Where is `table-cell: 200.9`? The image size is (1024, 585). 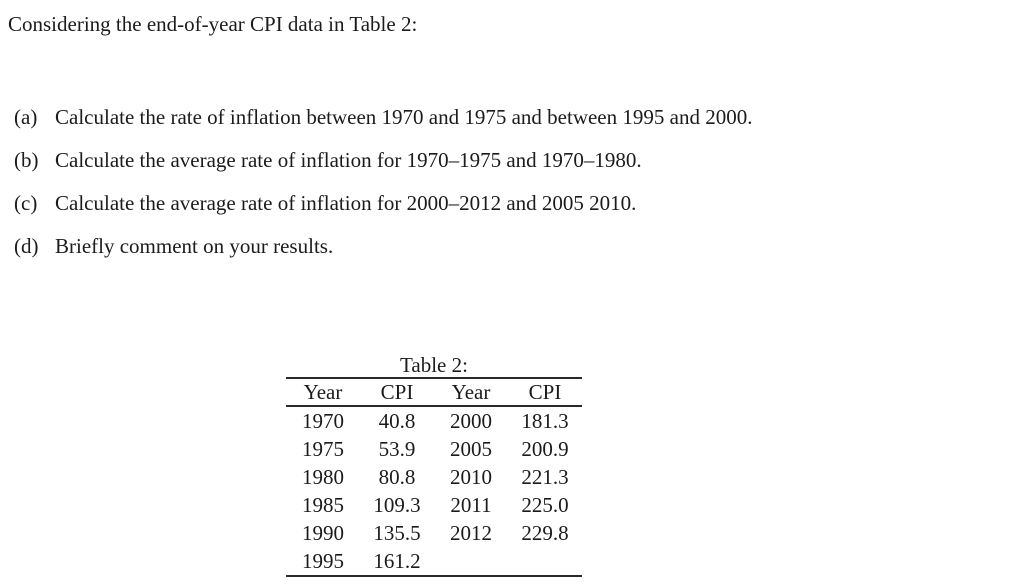
table-cell: 200.9 is located at coordinates (545, 448).